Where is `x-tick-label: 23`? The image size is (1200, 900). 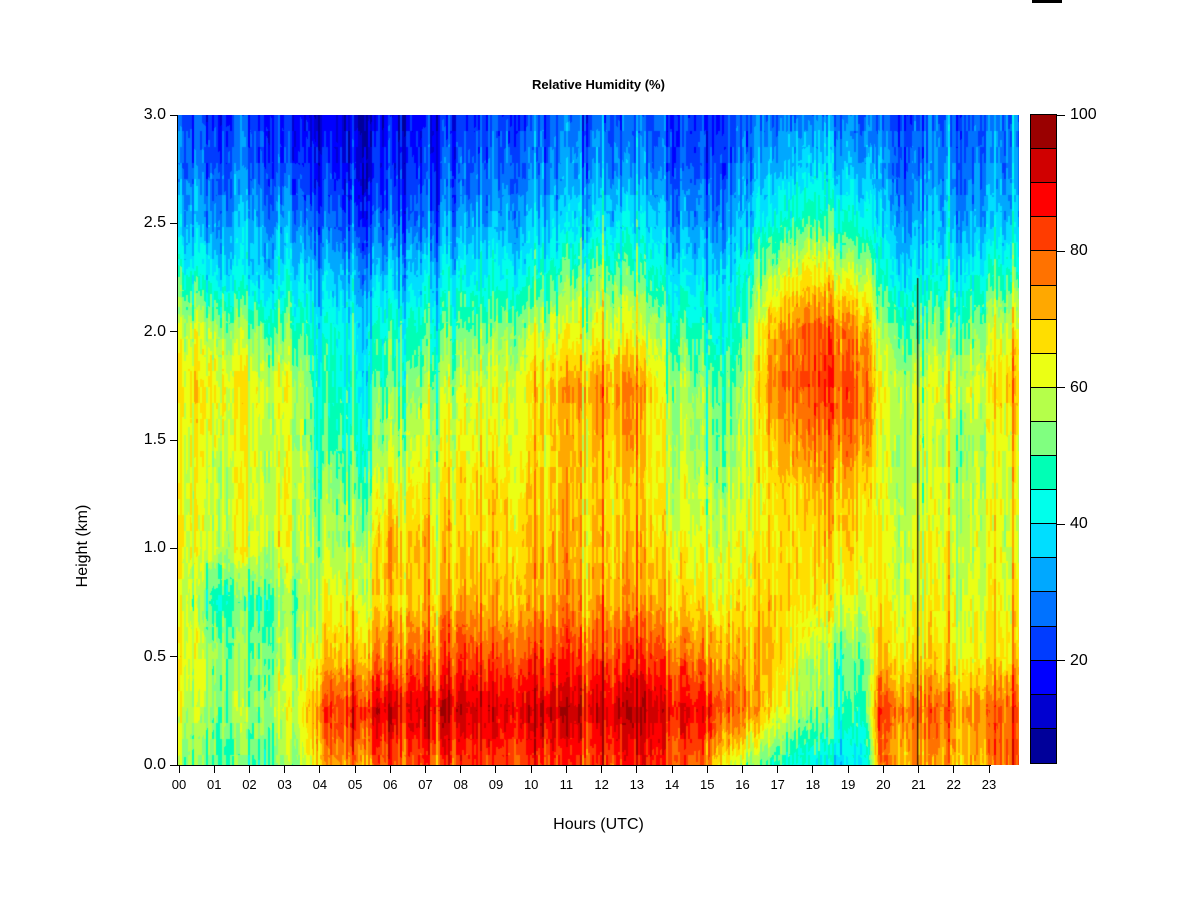 x-tick-label: 23 is located at coordinates (989, 784).